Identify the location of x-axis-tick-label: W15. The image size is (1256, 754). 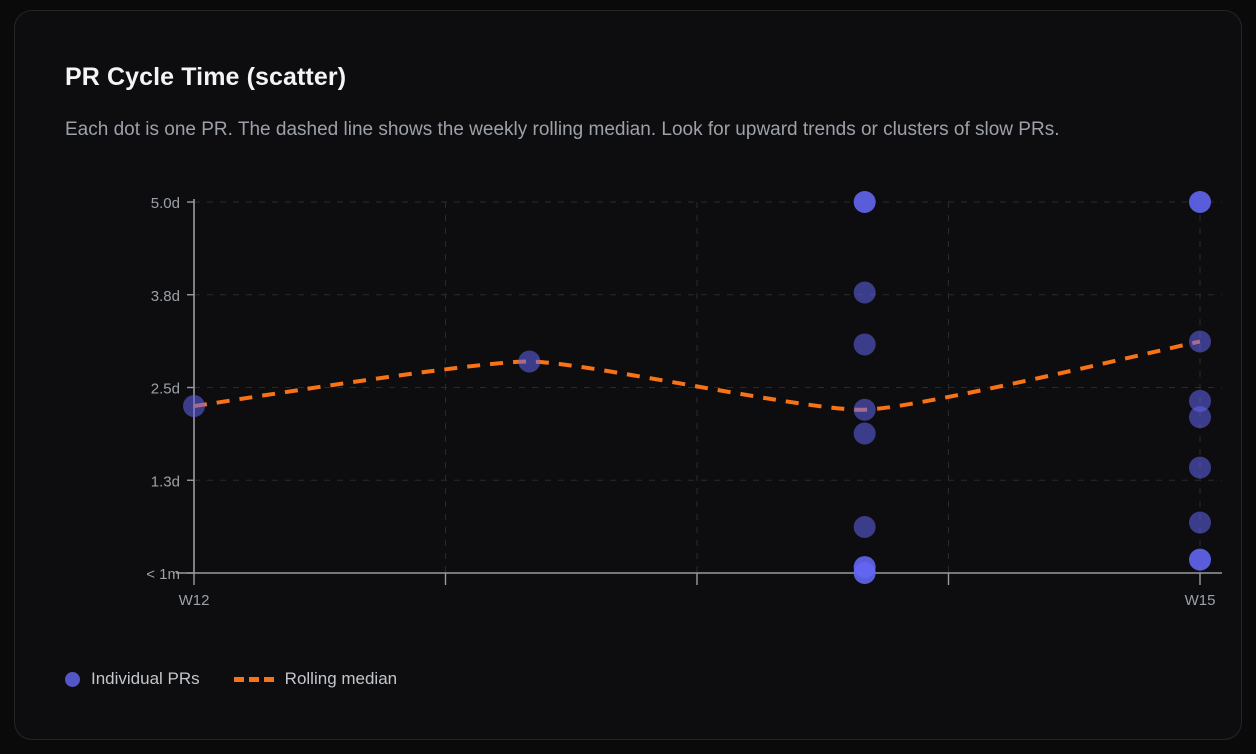
(1200, 600).